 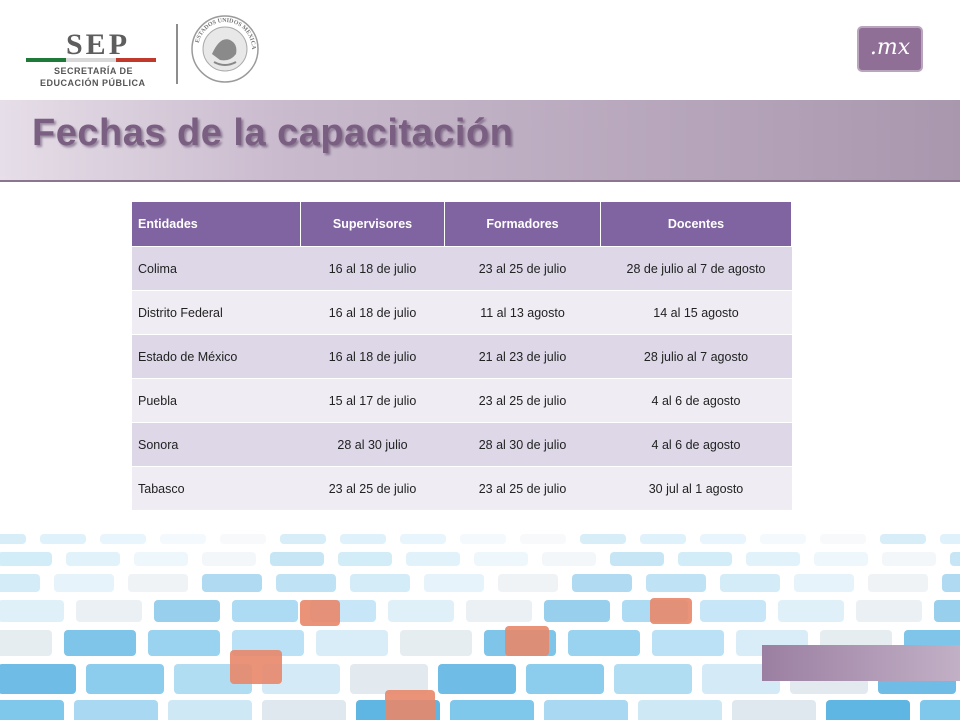 What do you see at coordinates (522, 356) in the screenshot?
I see `cell-formadores: 21 al 23 de julio` at bounding box center [522, 356].